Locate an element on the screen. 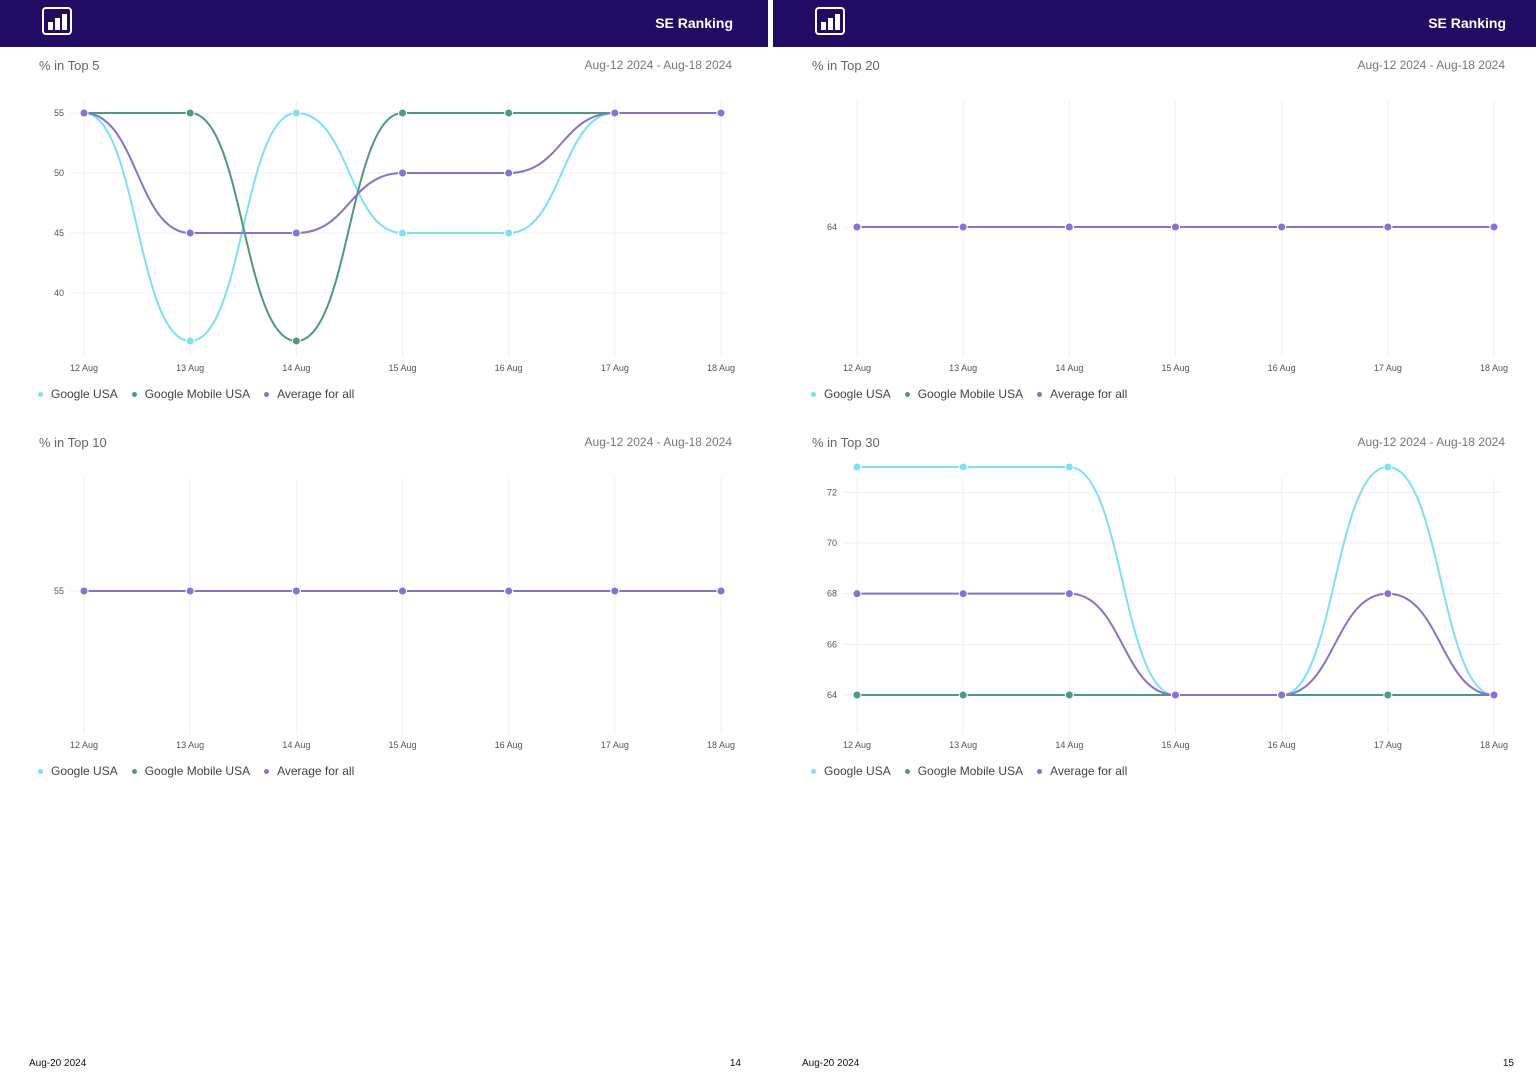 The image size is (1536, 1085). y-tick-label: 50 is located at coordinates (59, 173).